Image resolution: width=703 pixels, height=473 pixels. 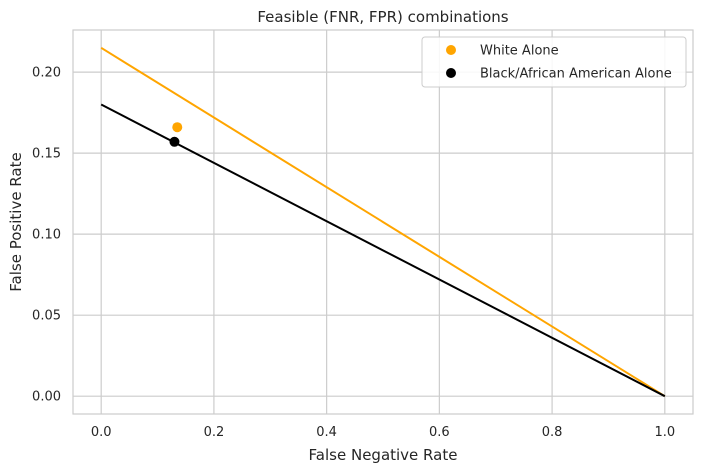 What do you see at coordinates (101, 432) in the screenshot?
I see `x-tick-label: 0.0` at bounding box center [101, 432].